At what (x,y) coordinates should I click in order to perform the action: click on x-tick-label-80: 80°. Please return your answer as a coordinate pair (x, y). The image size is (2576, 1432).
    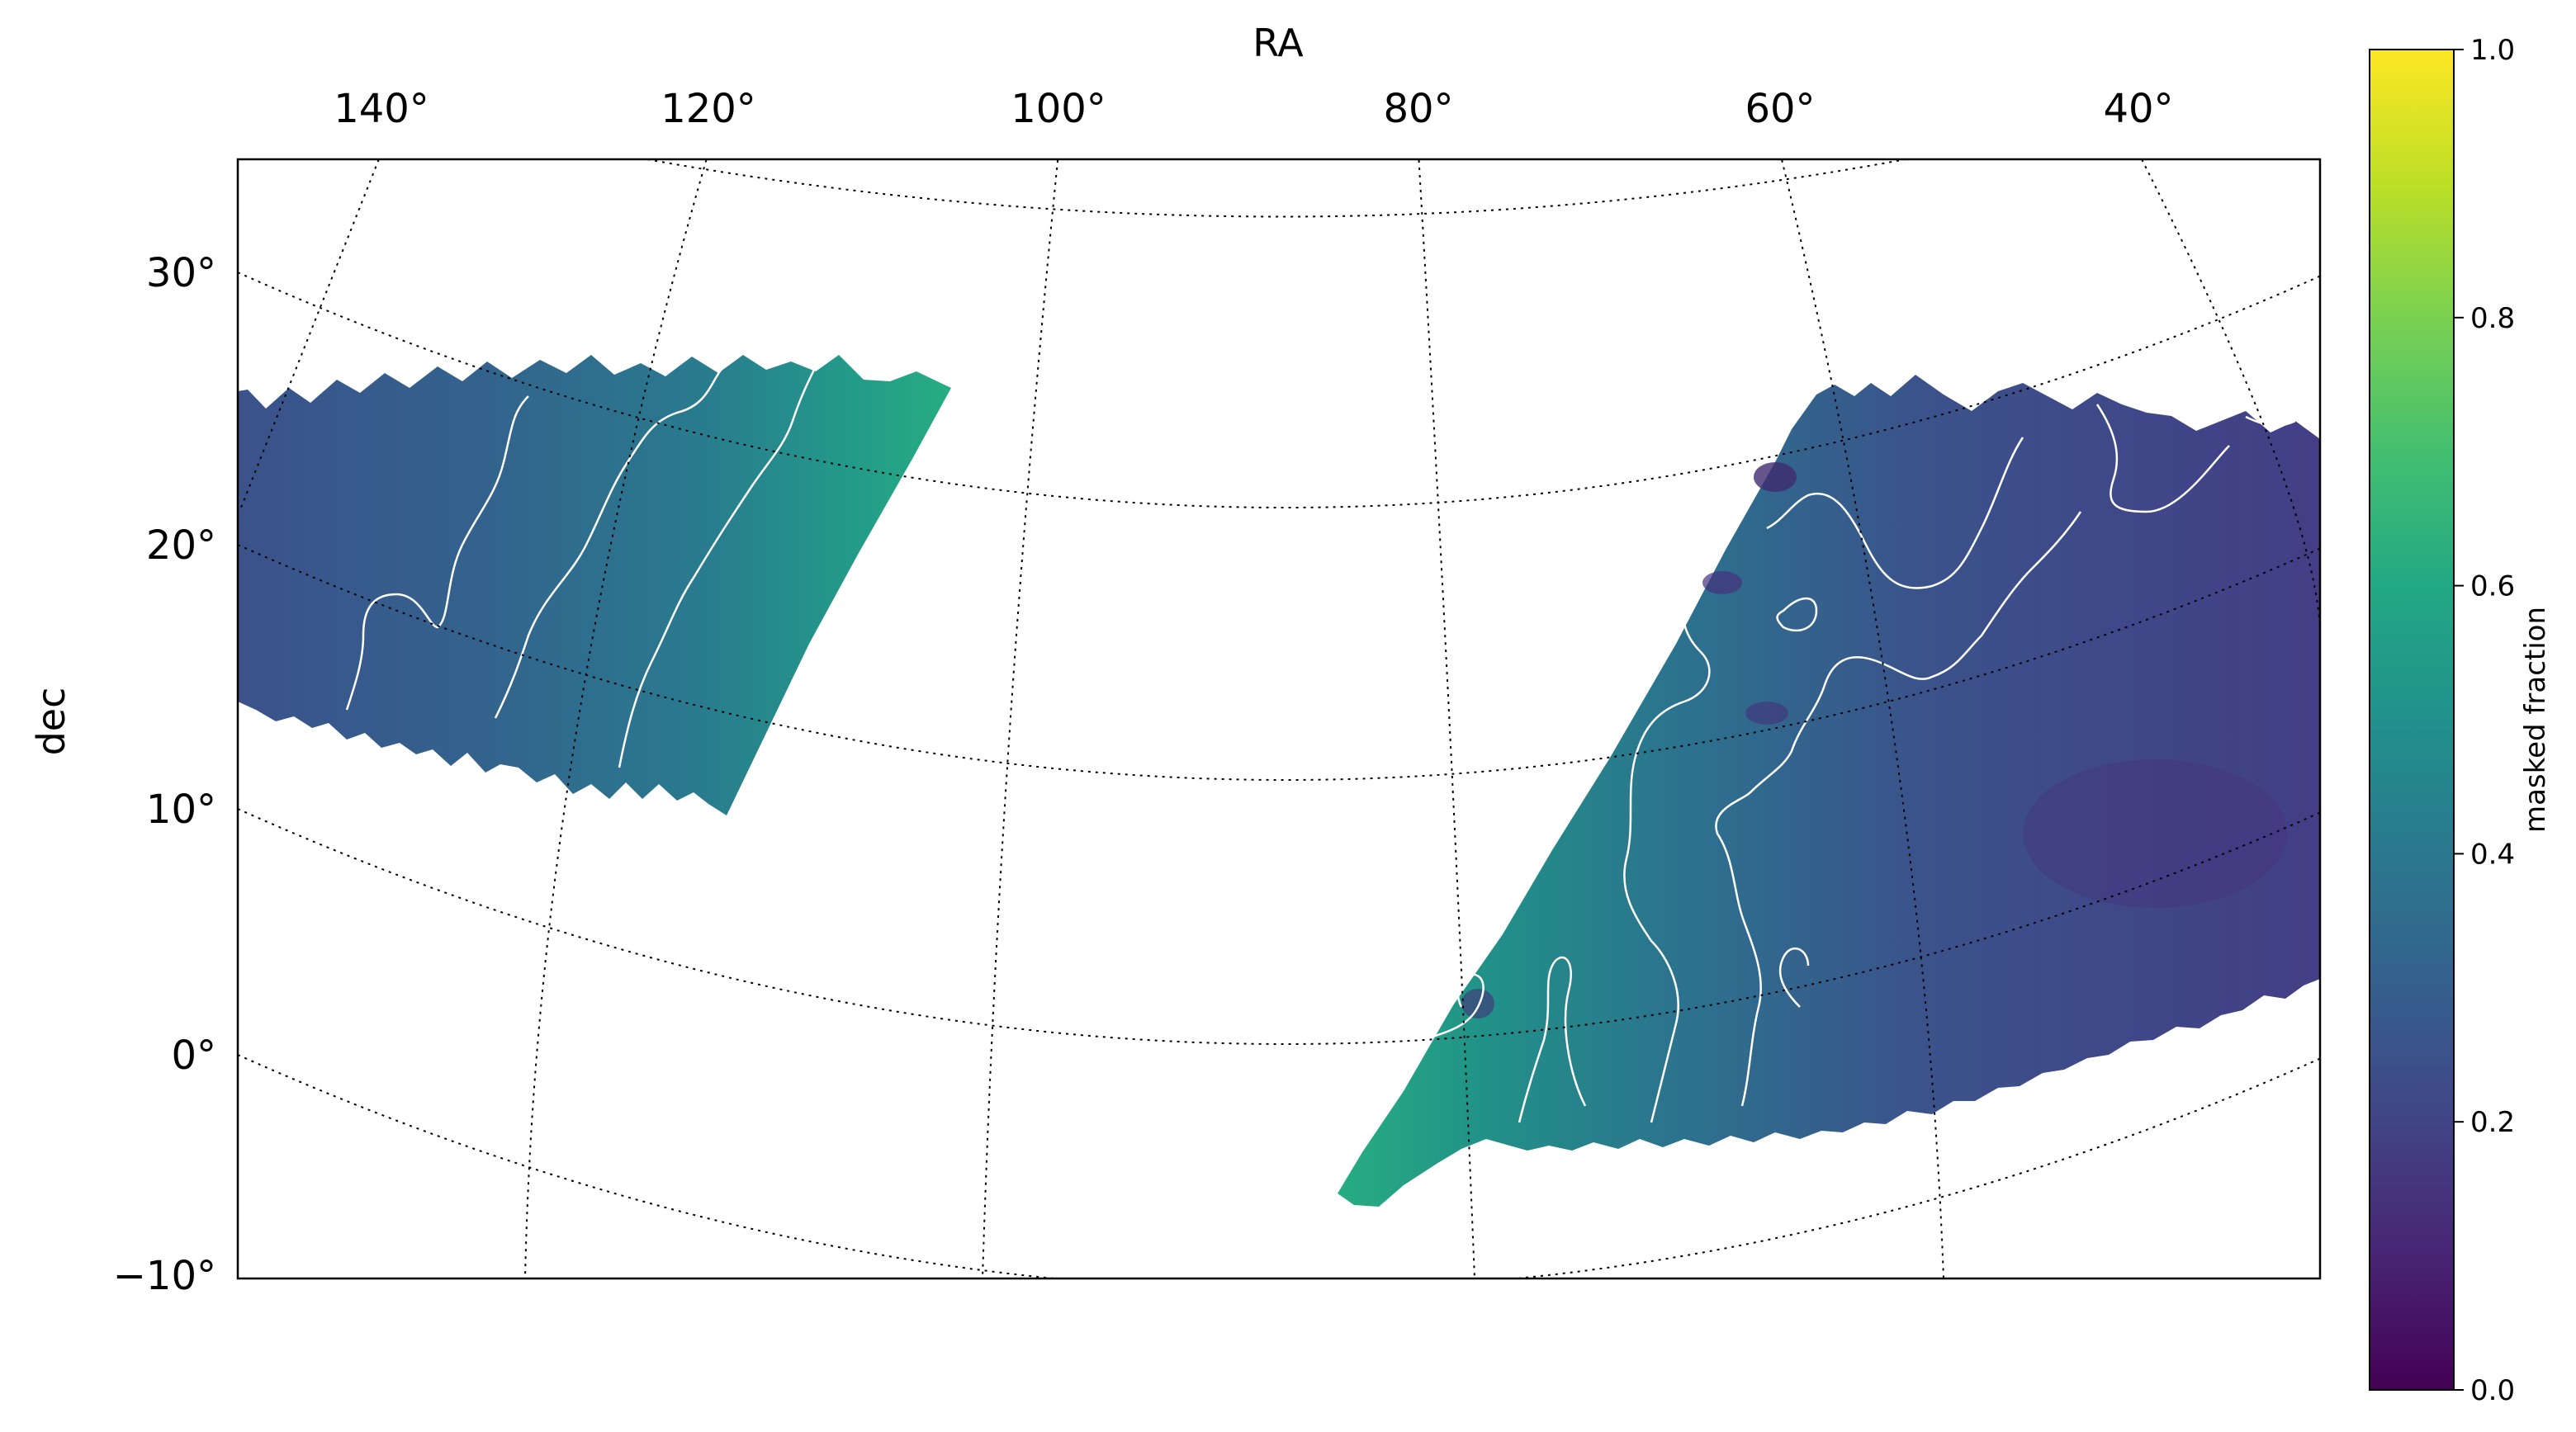
    Looking at the image, I should click on (1418, 109).